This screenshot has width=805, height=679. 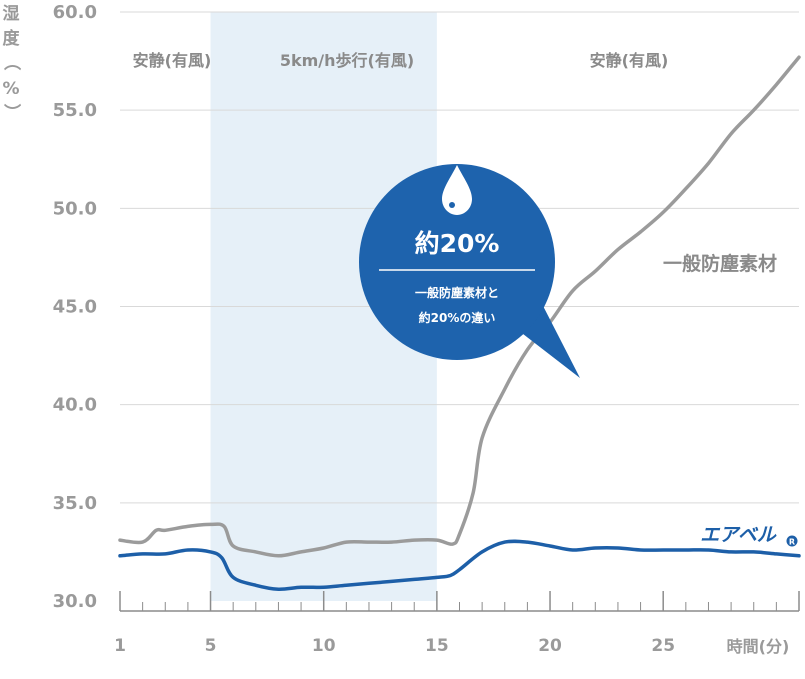 What do you see at coordinates (75, 12) in the screenshot?
I see `y-tick-label: 60.0` at bounding box center [75, 12].